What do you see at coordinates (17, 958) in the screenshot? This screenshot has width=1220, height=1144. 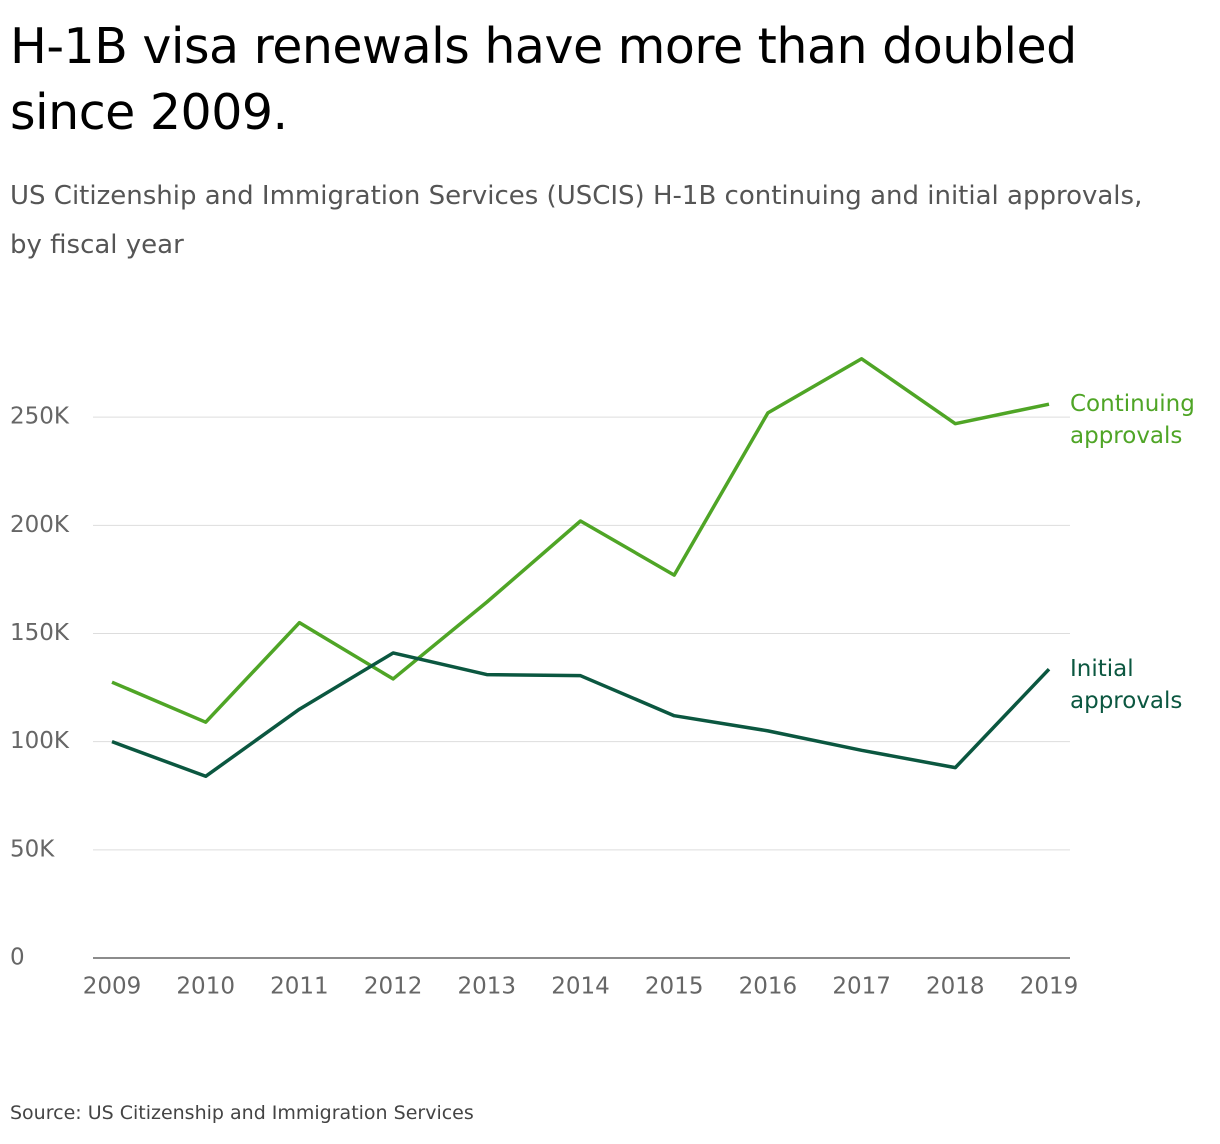 I see `y-tick-label: 0` at bounding box center [17, 958].